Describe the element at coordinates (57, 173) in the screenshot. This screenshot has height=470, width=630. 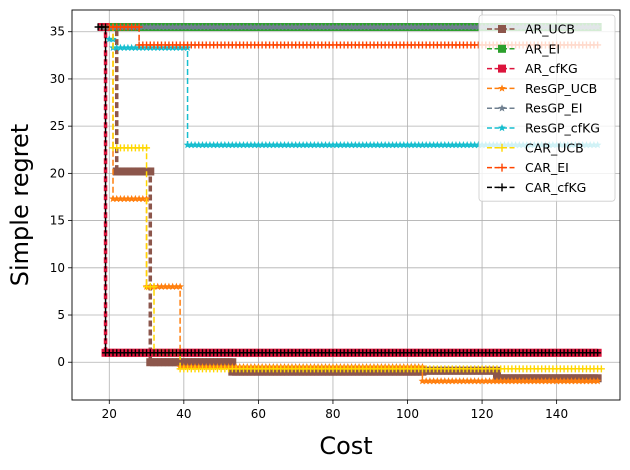
I see `y-tick-label: 20` at that location.